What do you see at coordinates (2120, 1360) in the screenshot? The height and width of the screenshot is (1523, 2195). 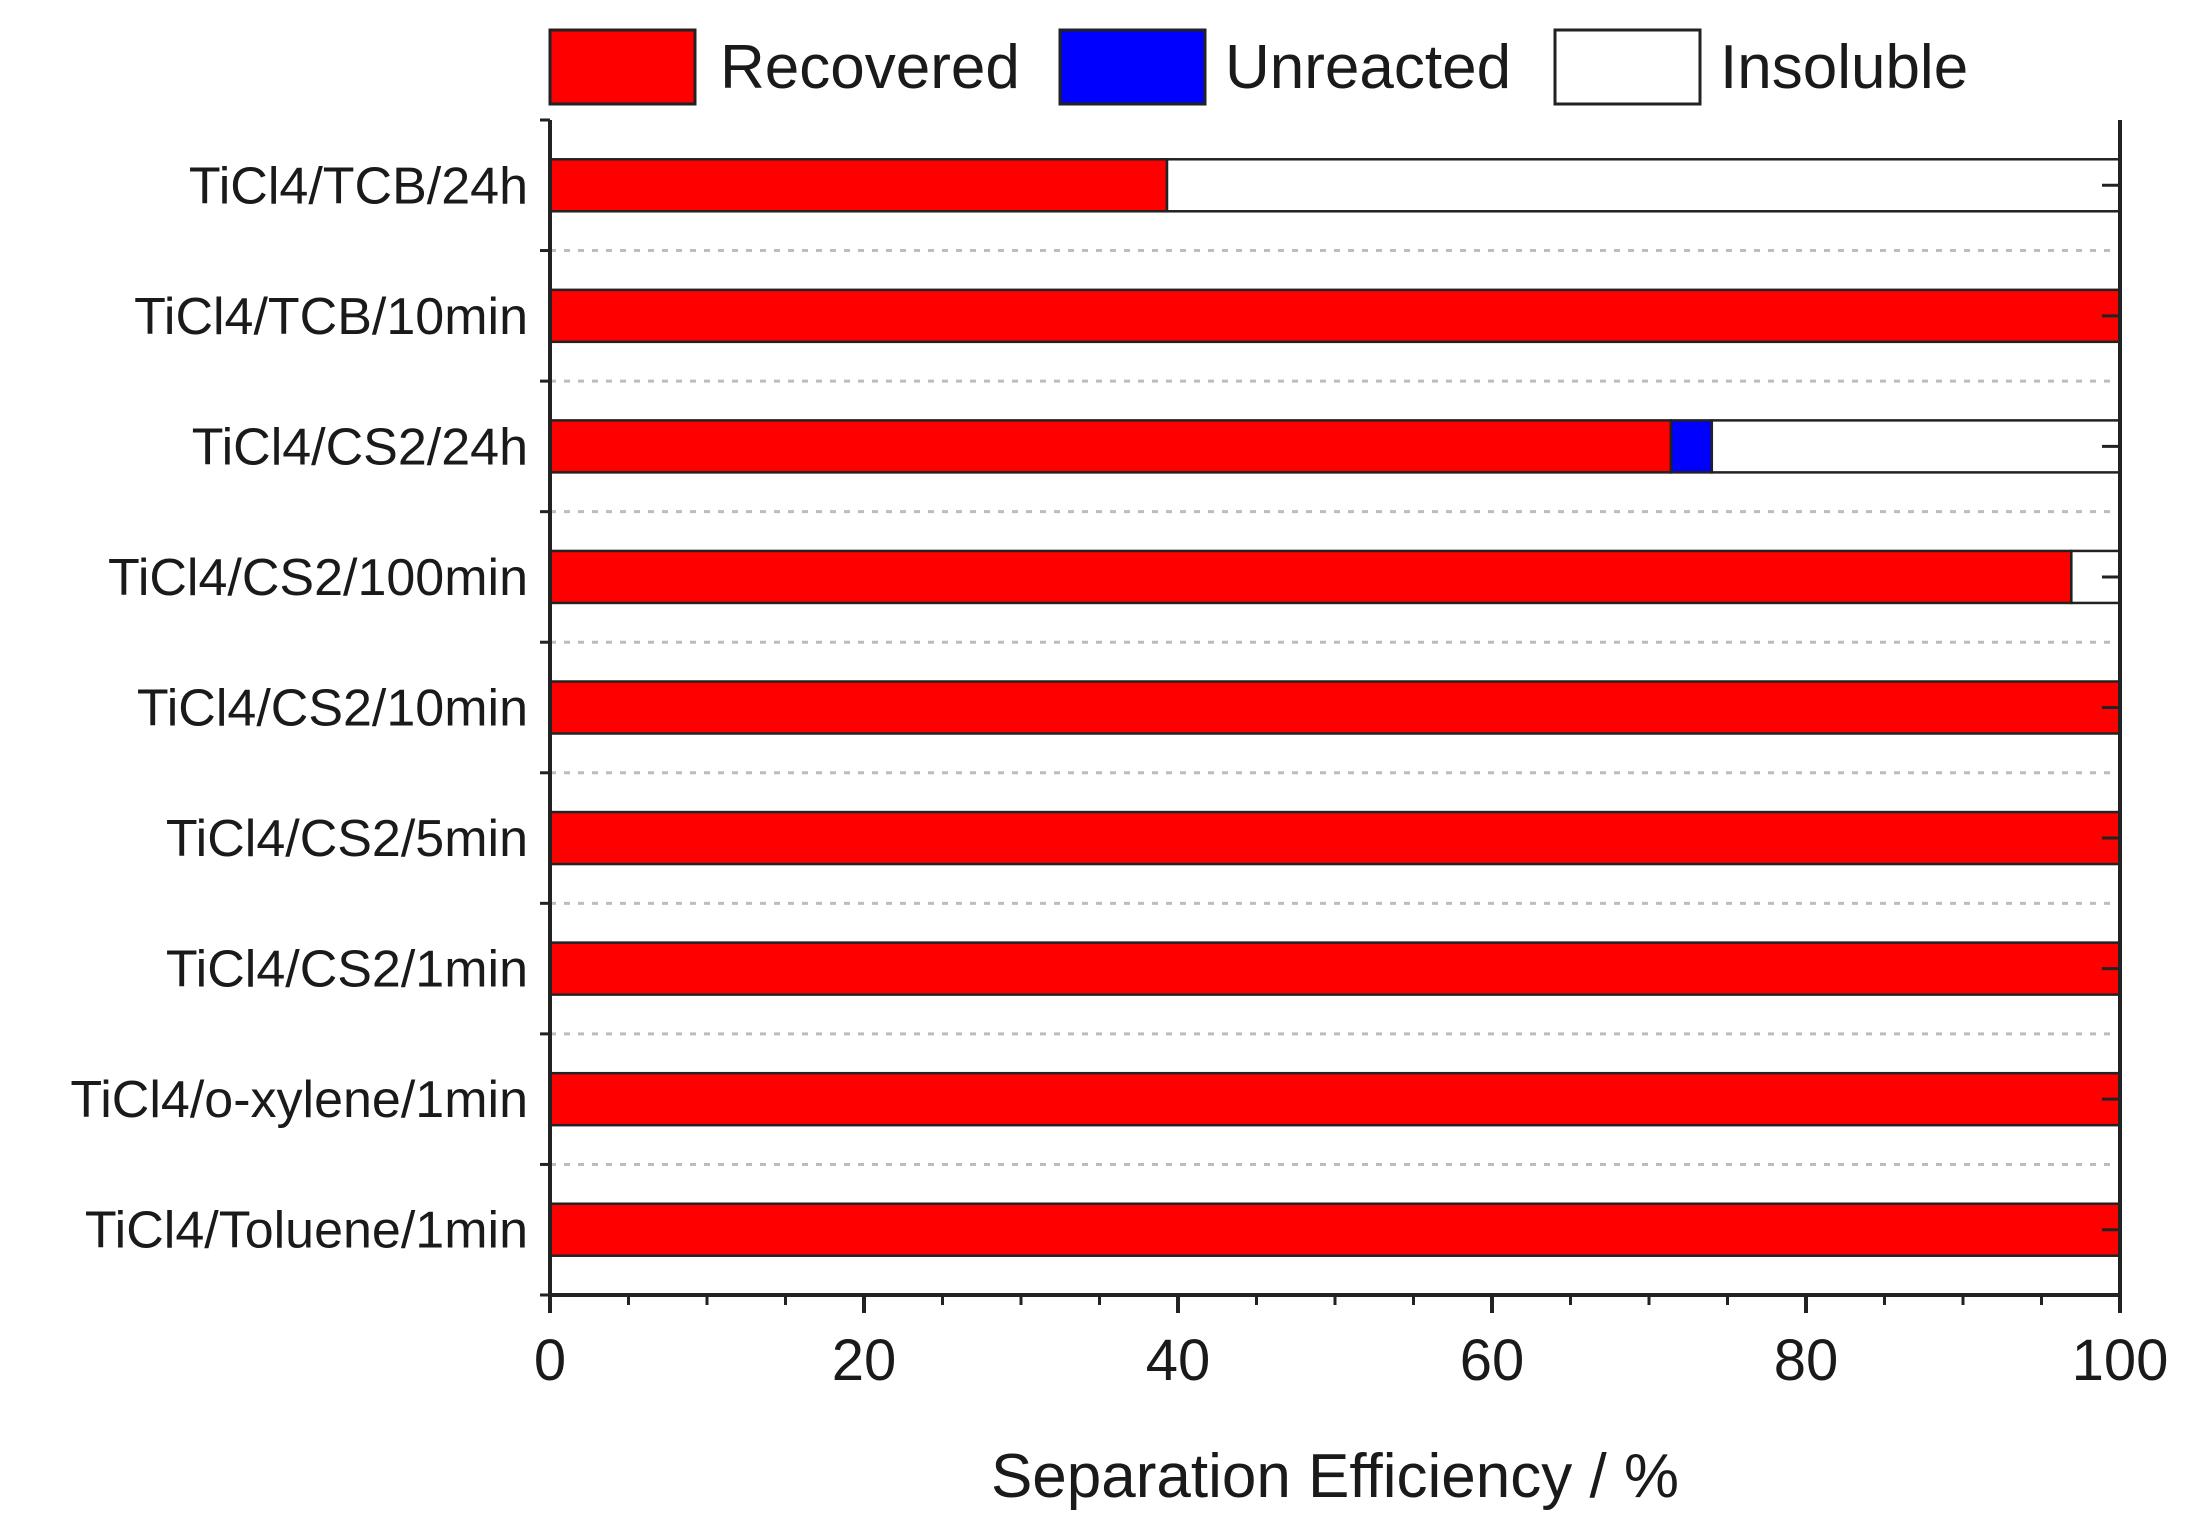 I see `x-tick-label: 100` at bounding box center [2120, 1360].